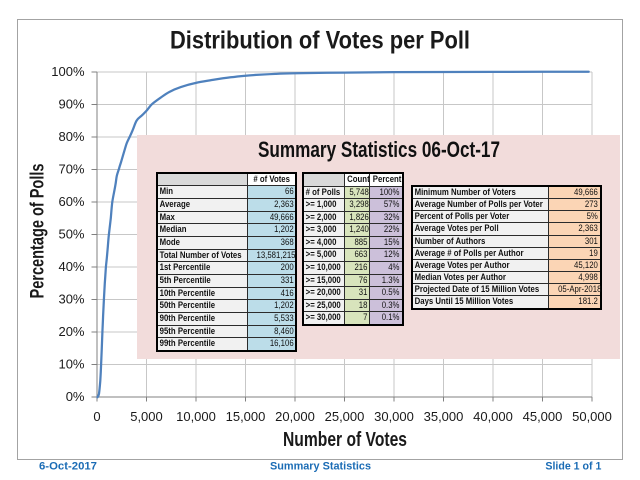 The height and width of the screenshot is (480, 640). What do you see at coordinates (96, 416) in the screenshot?
I see `svg-text: 0` at bounding box center [96, 416].